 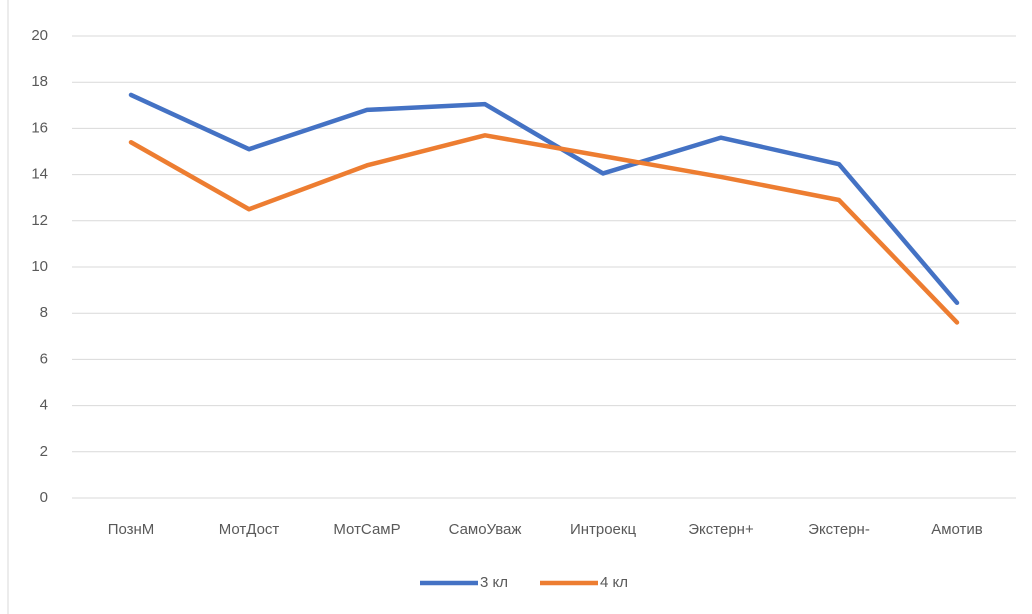 What do you see at coordinates (44, 497) in the screenshot?
I see `y-tick-label: 0` at bounding box center [44, 497].